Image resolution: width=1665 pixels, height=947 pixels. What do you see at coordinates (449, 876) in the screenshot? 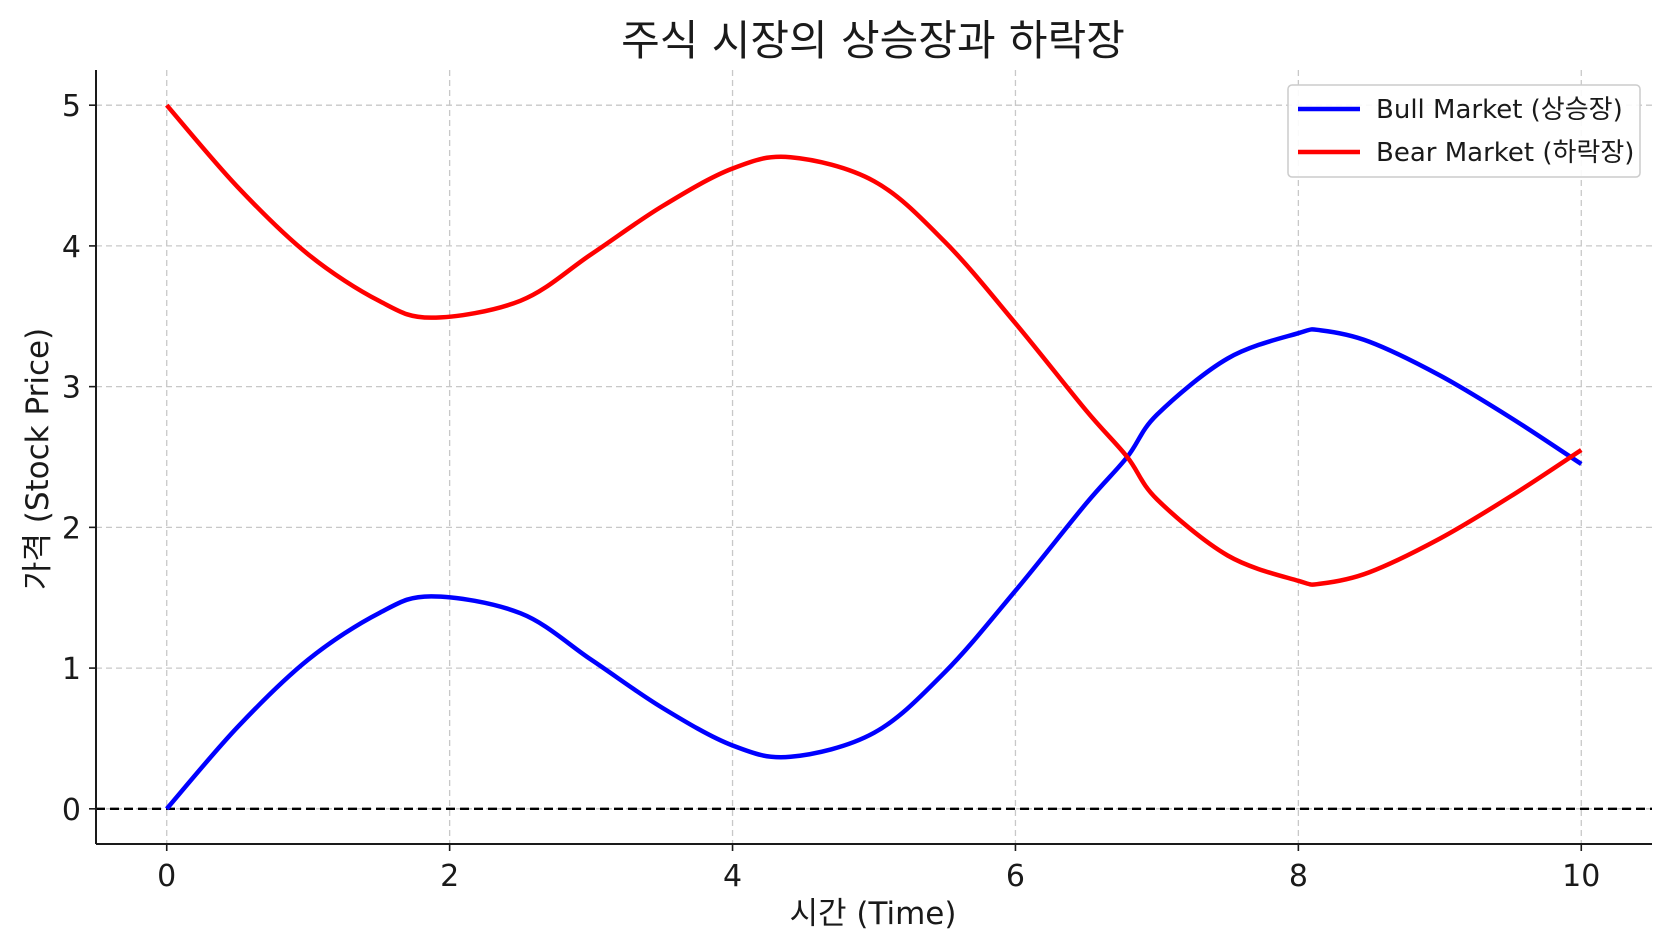
I see `x-tick-label: 2` at bounding box center [449, 876].